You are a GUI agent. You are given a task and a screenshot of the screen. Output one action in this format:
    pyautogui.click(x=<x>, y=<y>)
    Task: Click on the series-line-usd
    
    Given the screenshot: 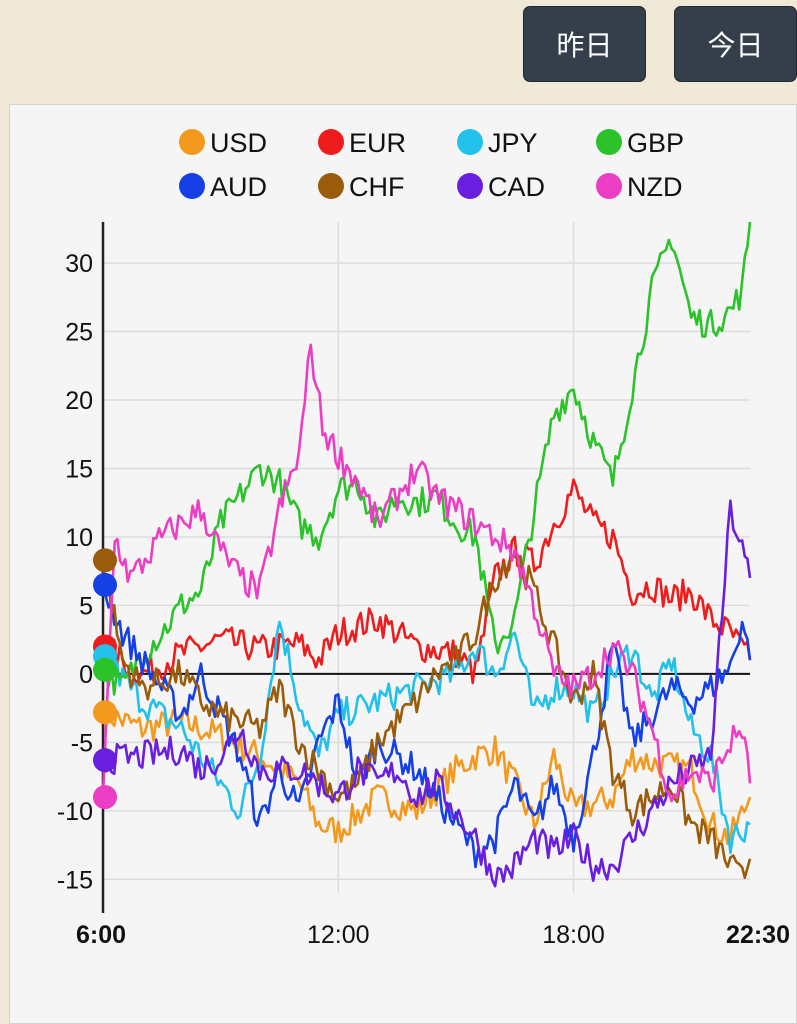 What is the action you would take?
    pyautogui.click(x=426, y=773)
    